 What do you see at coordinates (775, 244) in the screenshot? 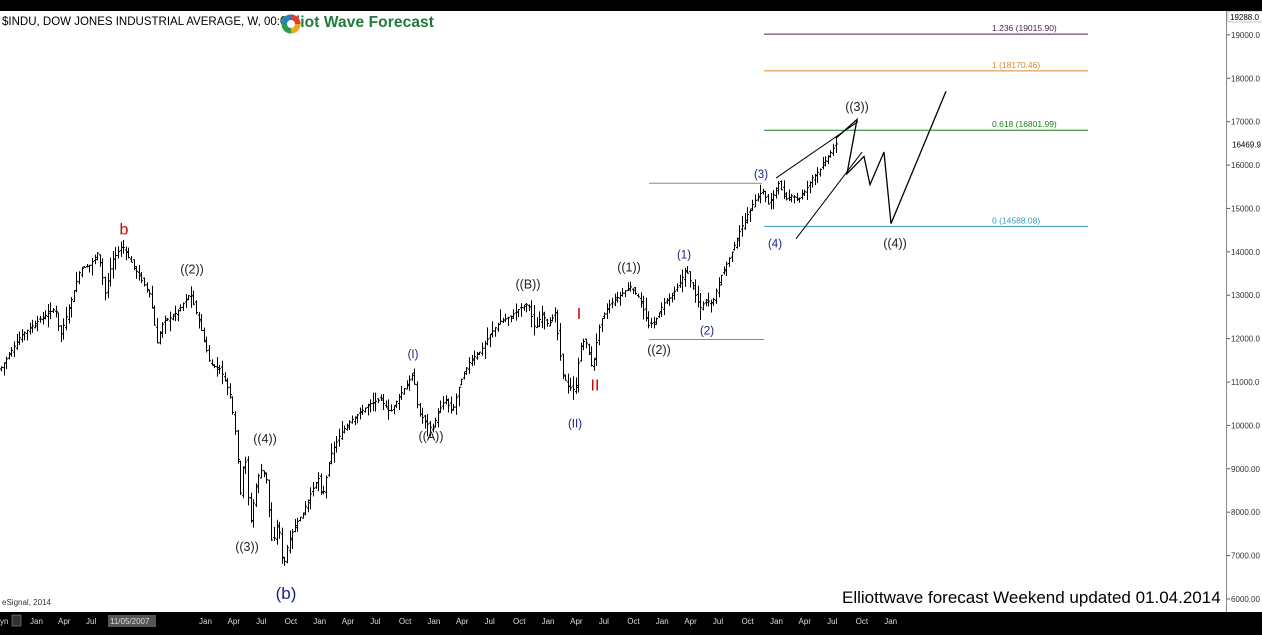
I see `wave-label: (4)` at bounding box center [775, 244].